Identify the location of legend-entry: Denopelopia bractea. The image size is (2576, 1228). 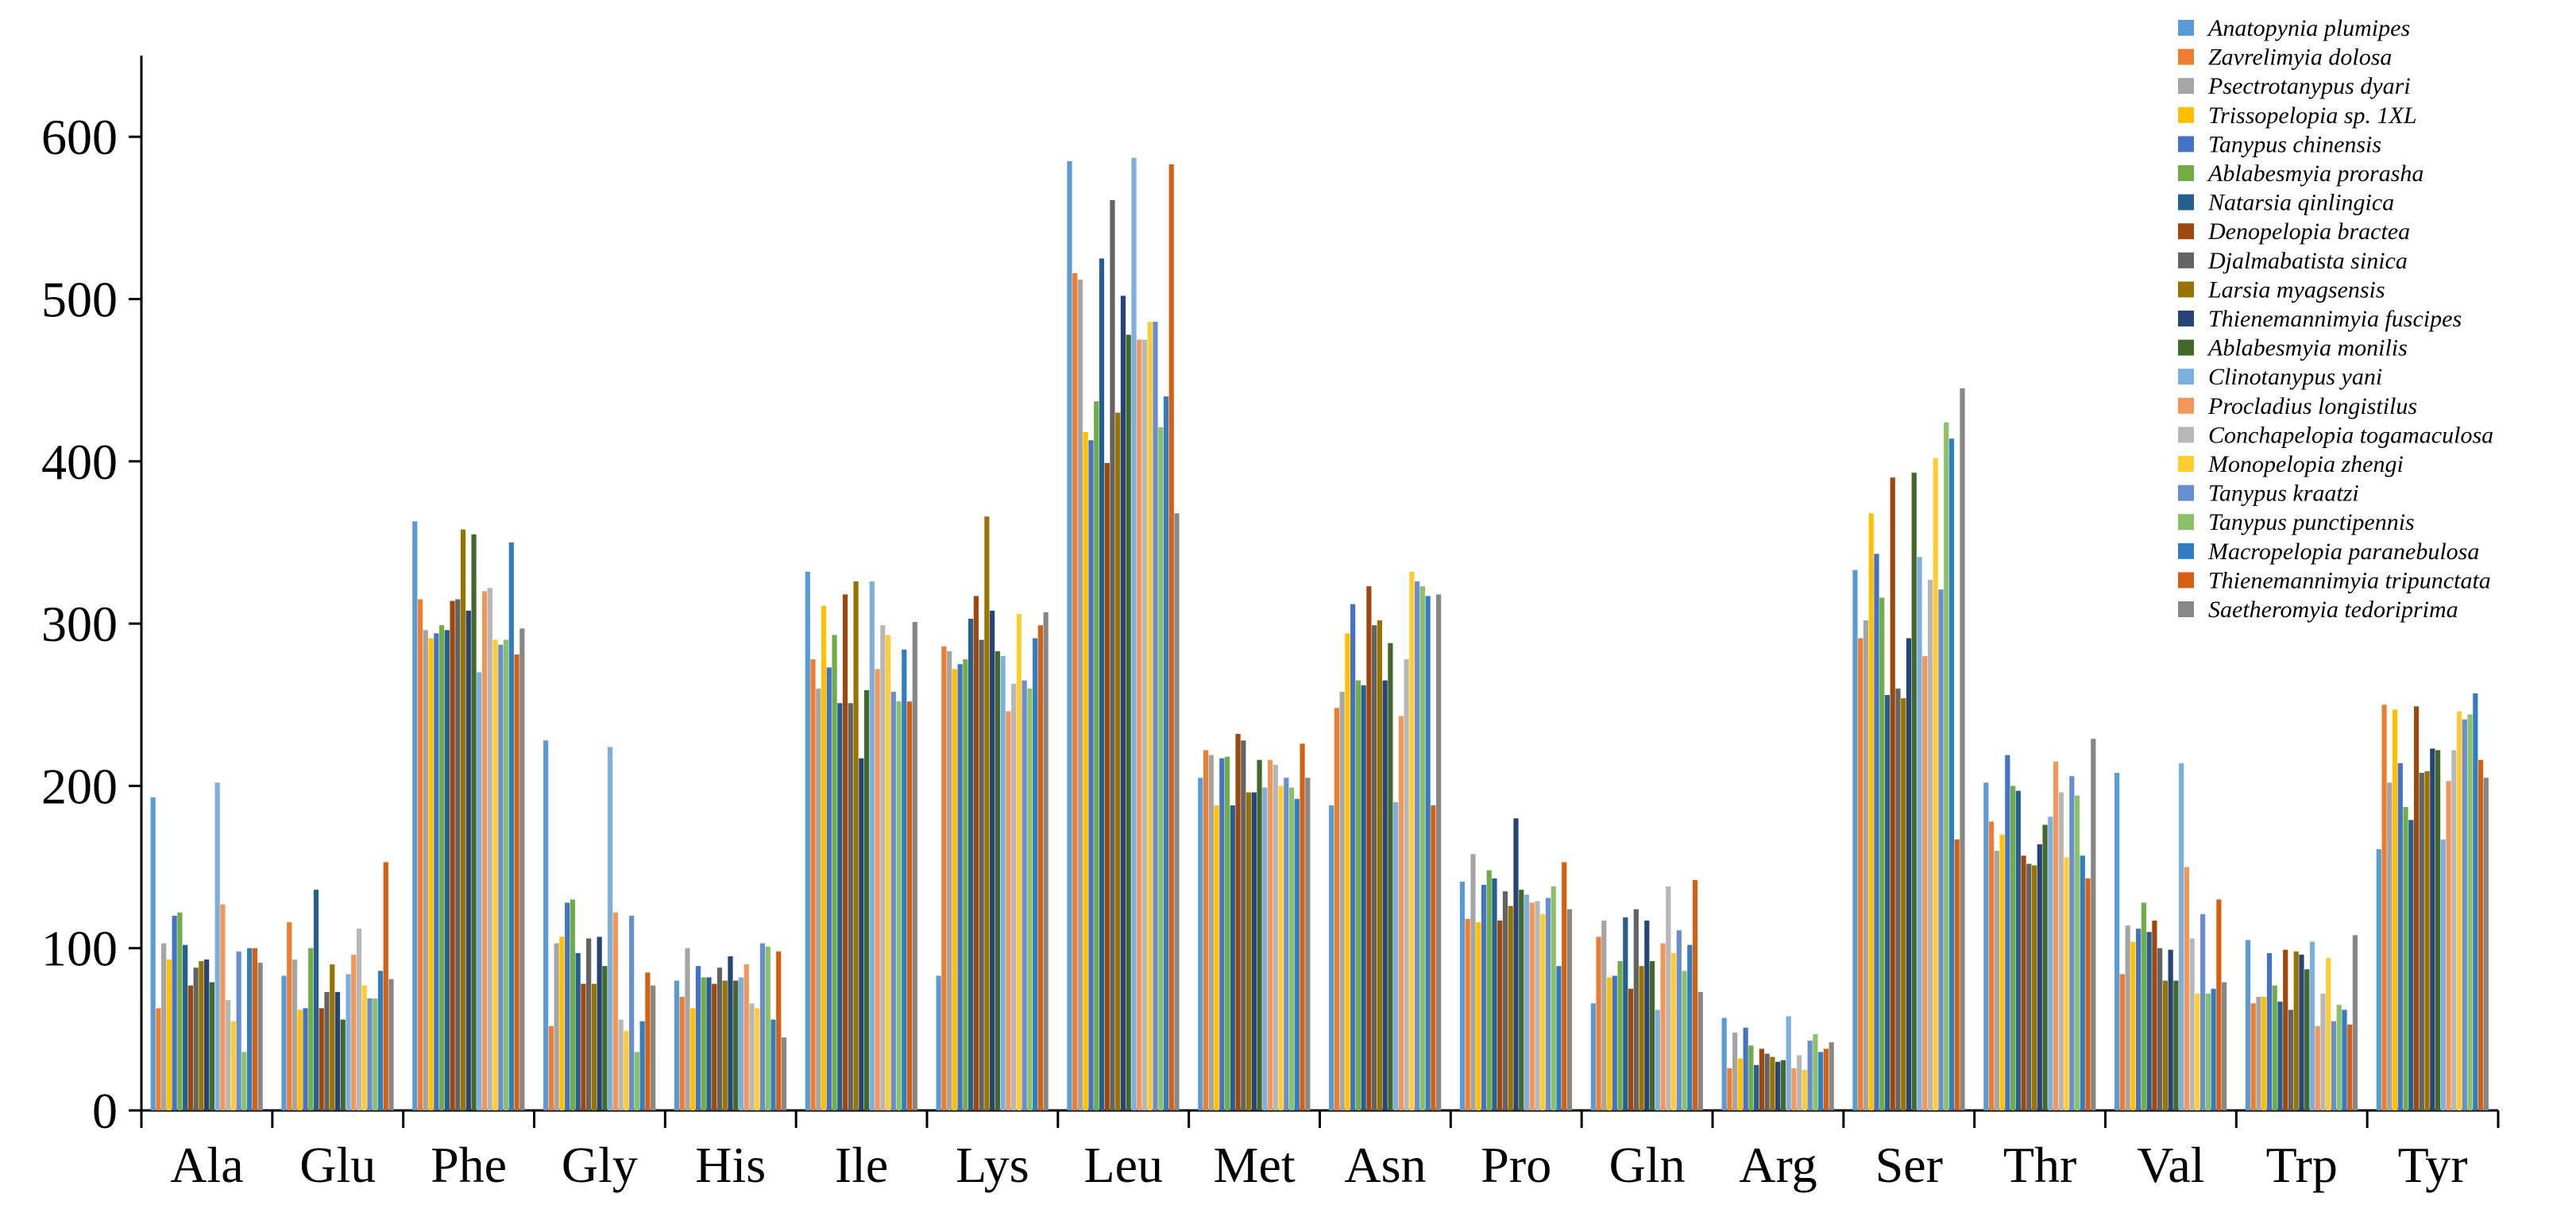
(2308, 231).